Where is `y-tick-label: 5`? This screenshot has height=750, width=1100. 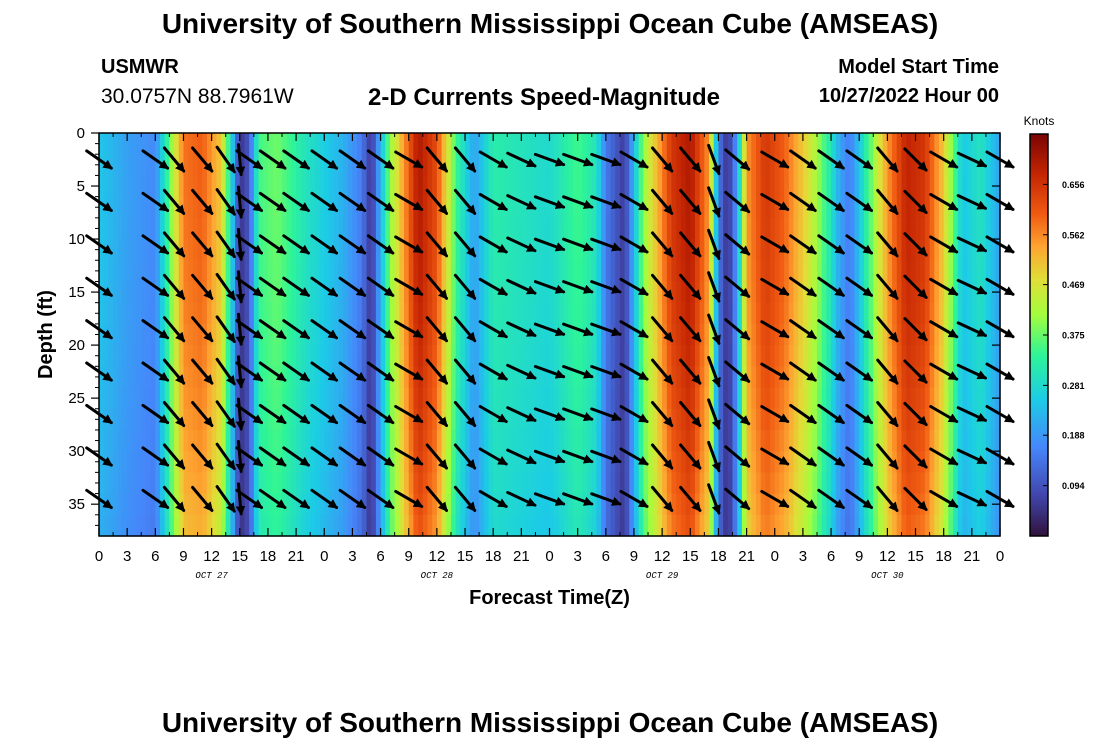
y-tick-label: 5 is located at coordinates (81, 186).